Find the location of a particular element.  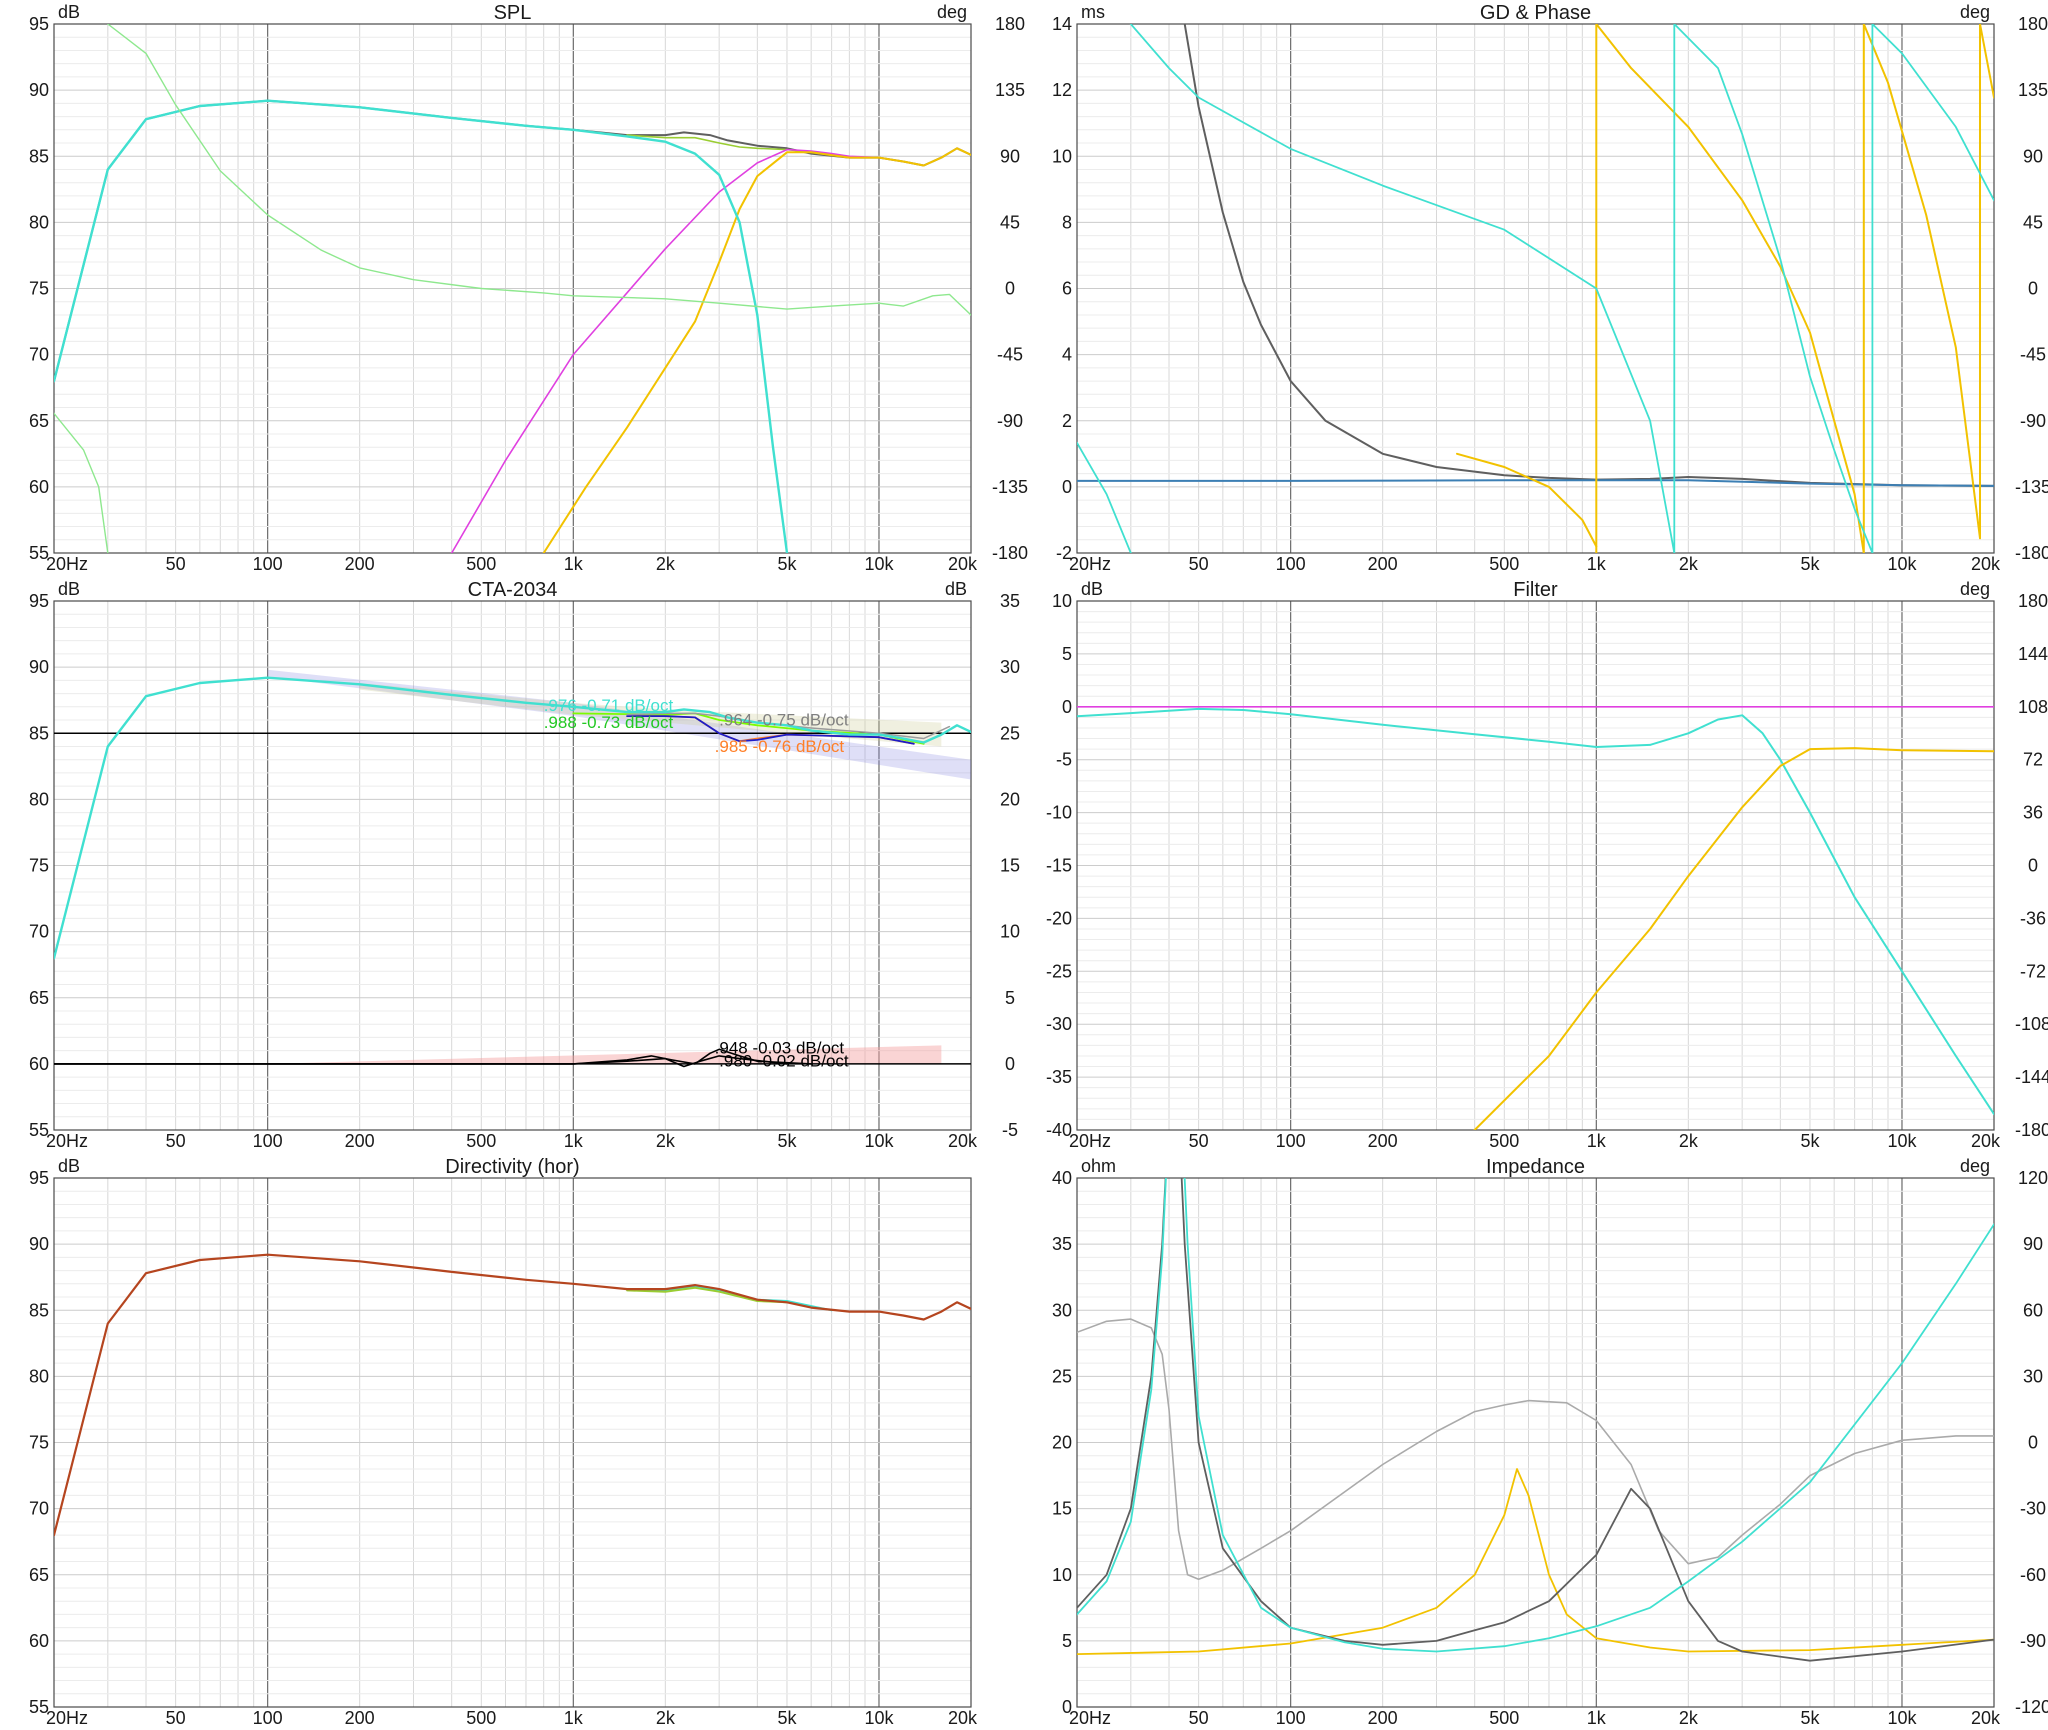

left-axis-unit: dB is located at coordinates (69, 1166).